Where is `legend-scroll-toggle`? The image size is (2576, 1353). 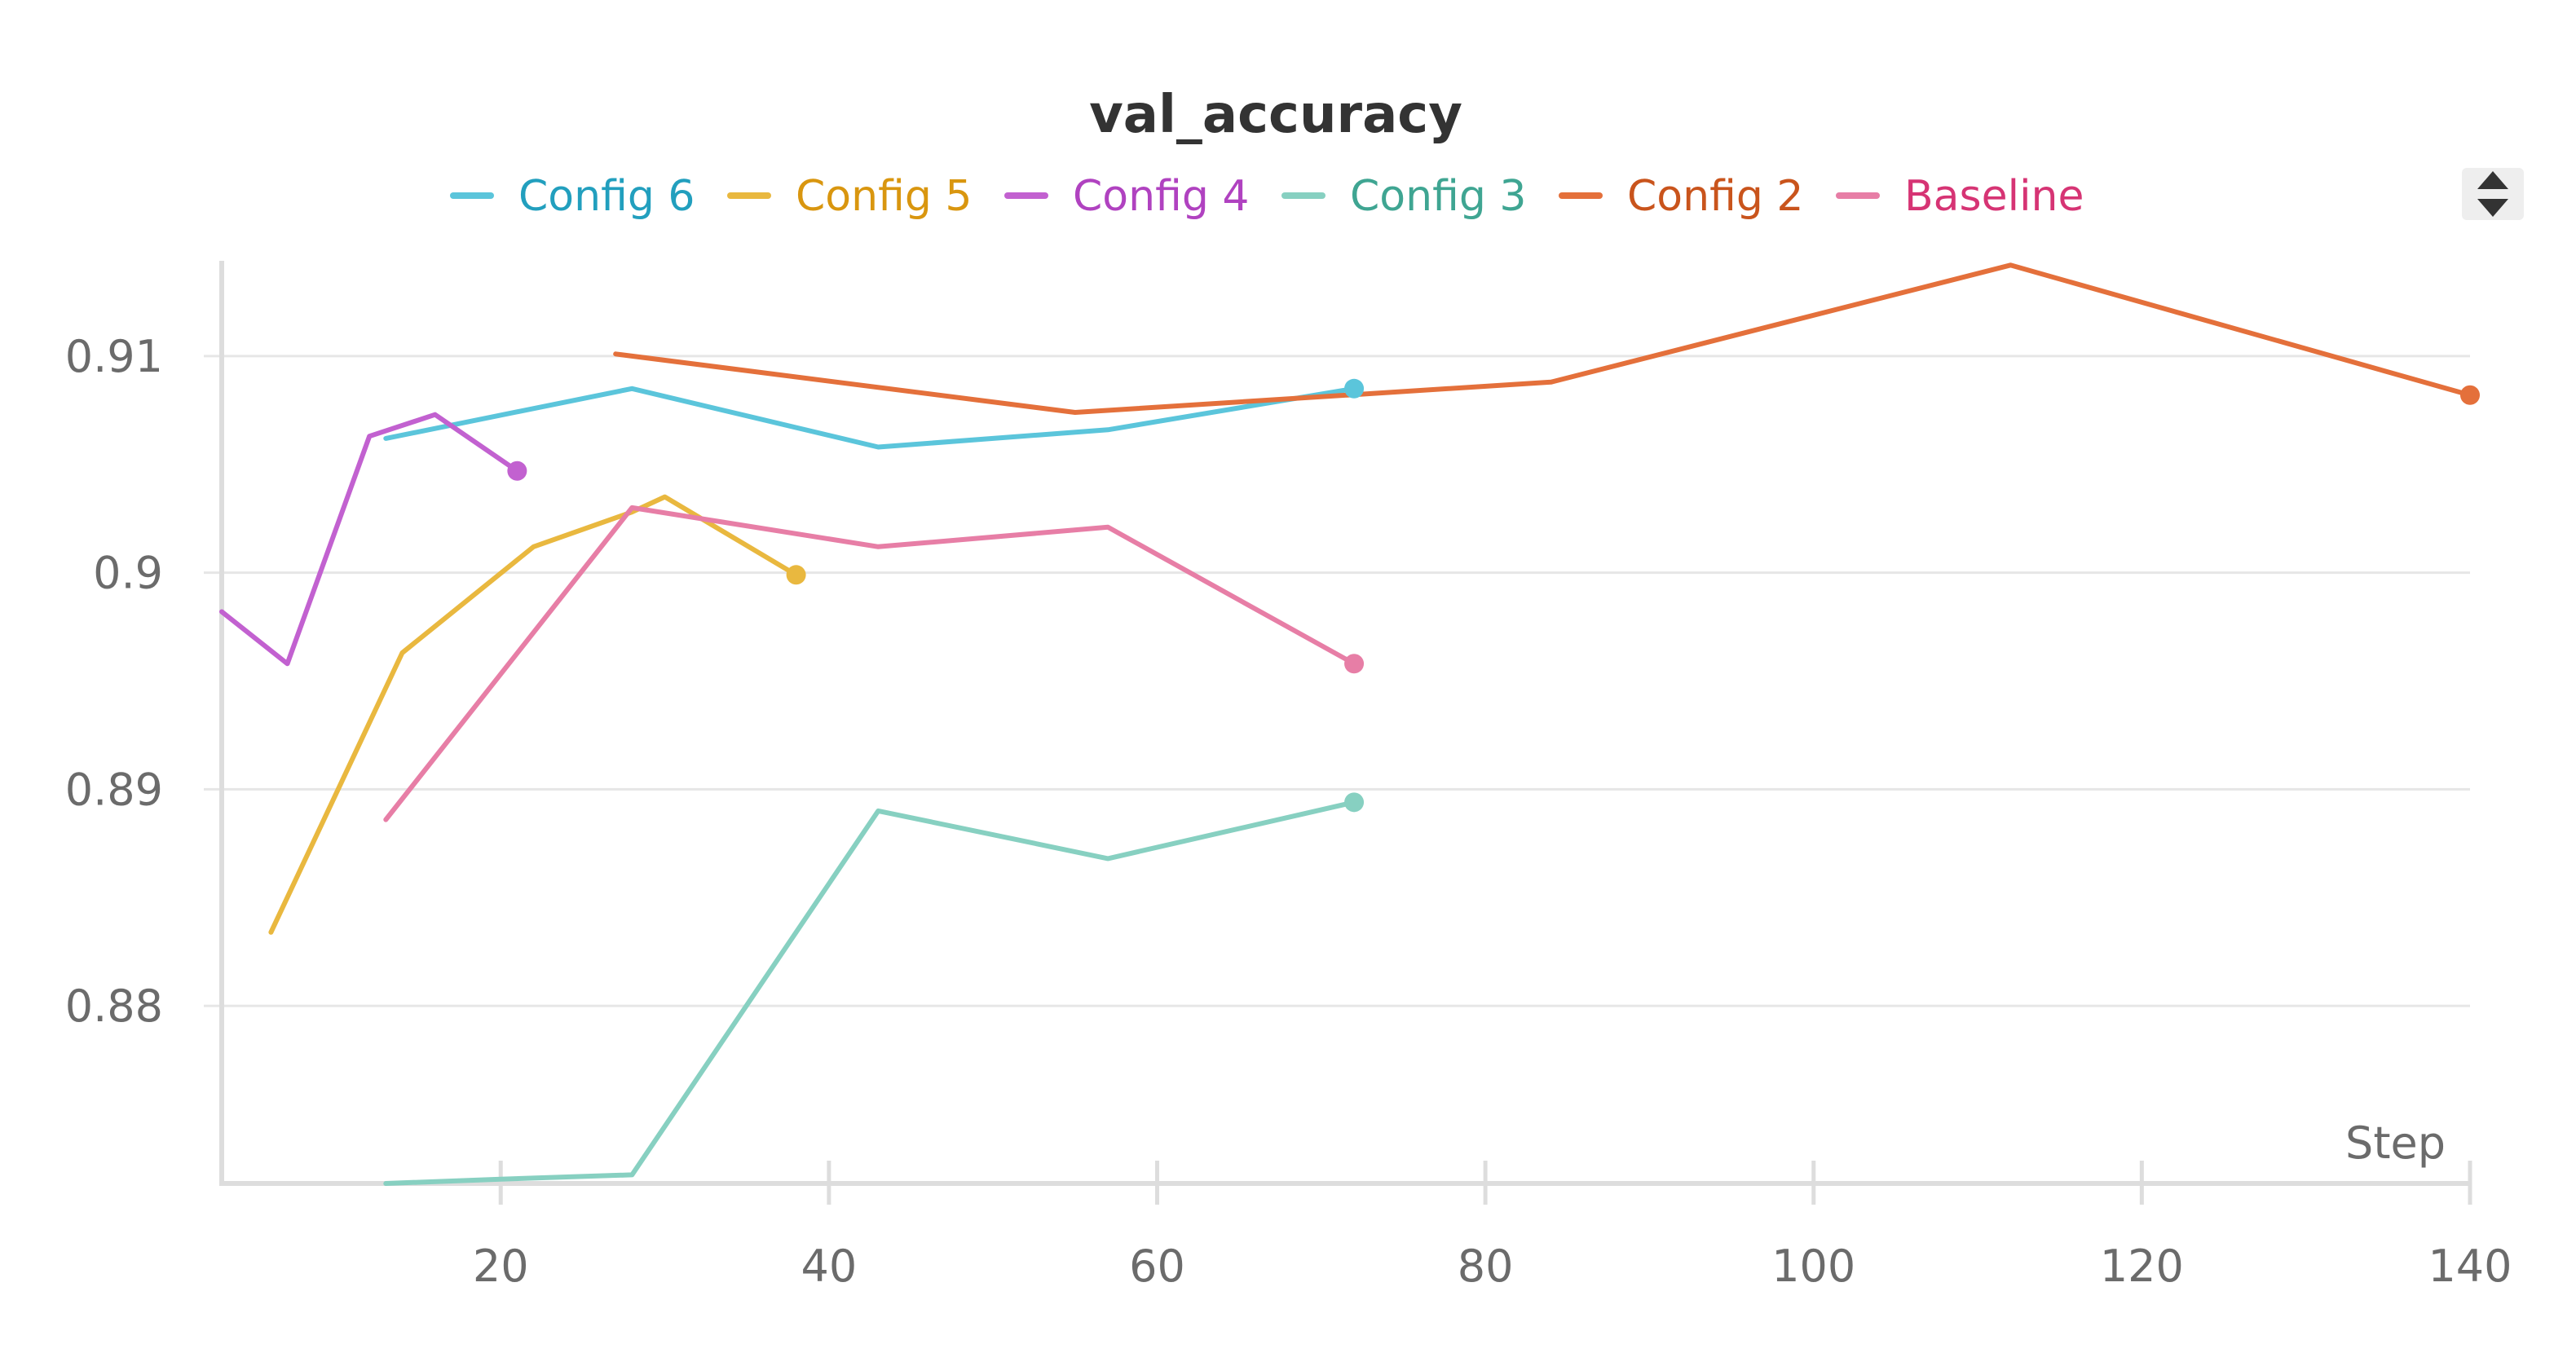
legend-scroll-toggle is located at coordinates (2493, 194).